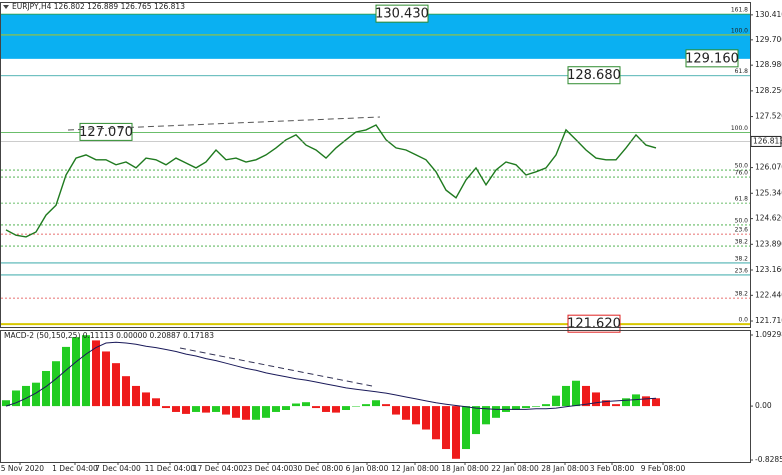  What do you see at coordinates (742, 199) in the screenshot?
I see `fib-level-label: 61.8` at bounding box center [742, 199].